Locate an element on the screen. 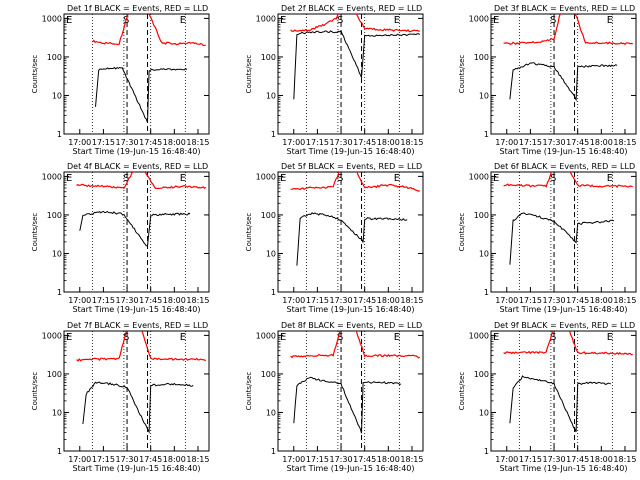  panel-title: Det 9f BLACK = Events, RED = LLD is located at coordinates (564, 325).